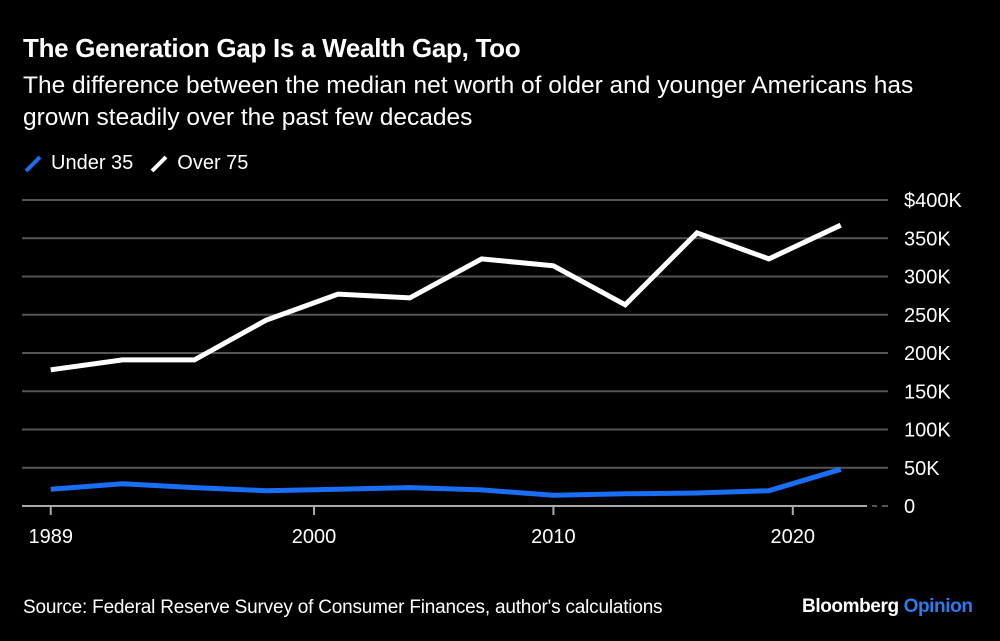  Describe the element at coordinates (50, 537) in the screenshot. I see `x-tick-label: 1989` at that location.